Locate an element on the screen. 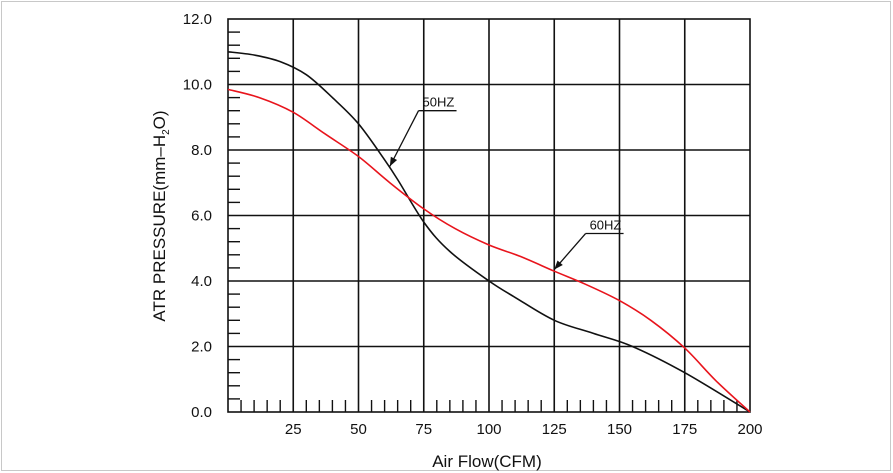 This screenshot has height=473, width=893. arrowhead-icon is located at coordinates (393, 162).